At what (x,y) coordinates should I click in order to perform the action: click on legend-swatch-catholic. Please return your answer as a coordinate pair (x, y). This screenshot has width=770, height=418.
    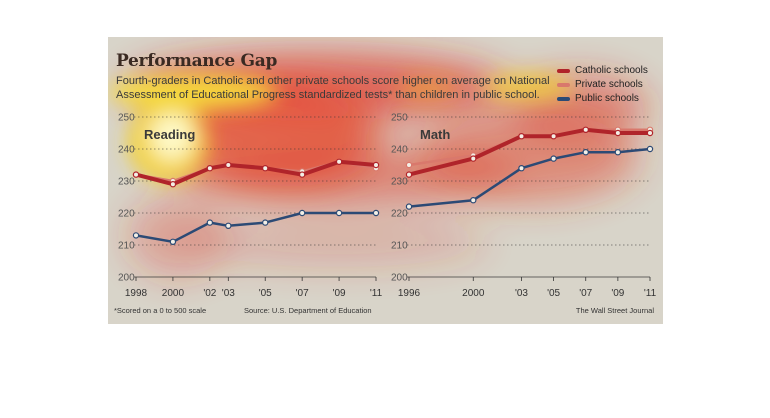
    Looking at the image, I should click on (563, 71).